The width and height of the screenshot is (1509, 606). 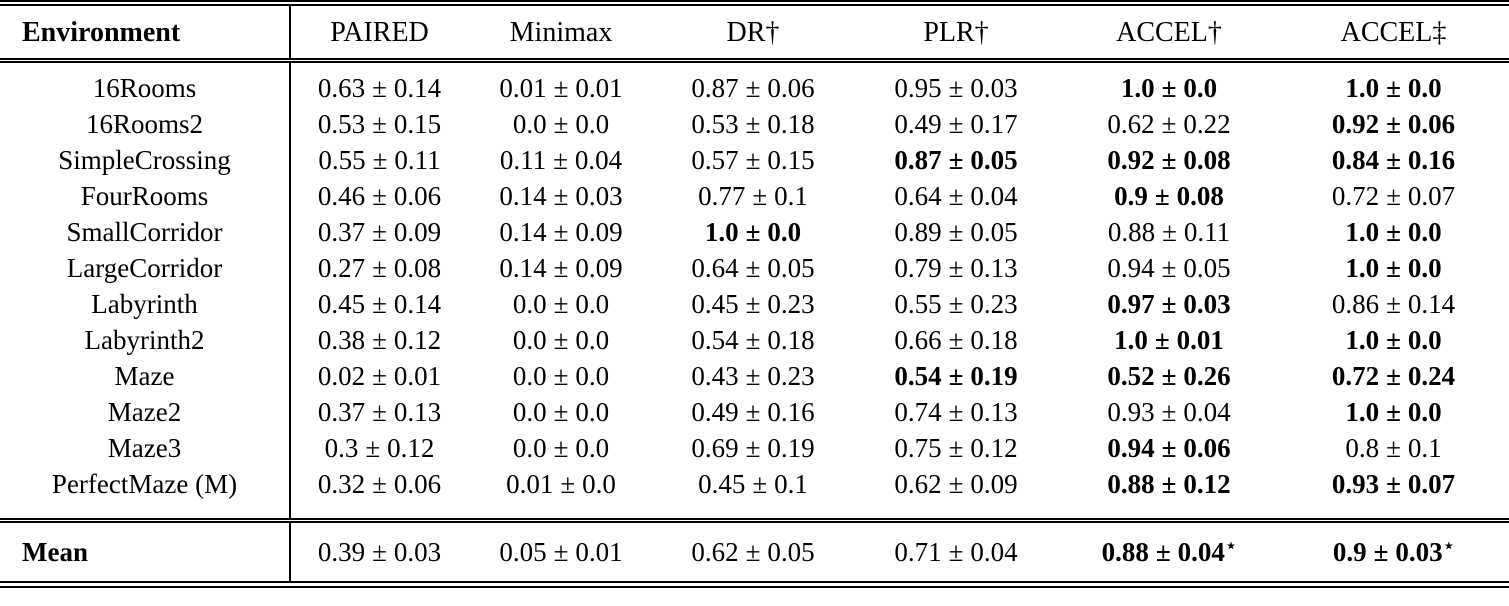 I want to click on value-cell: 0.43 ±0.23, so click(x=753, y=376).